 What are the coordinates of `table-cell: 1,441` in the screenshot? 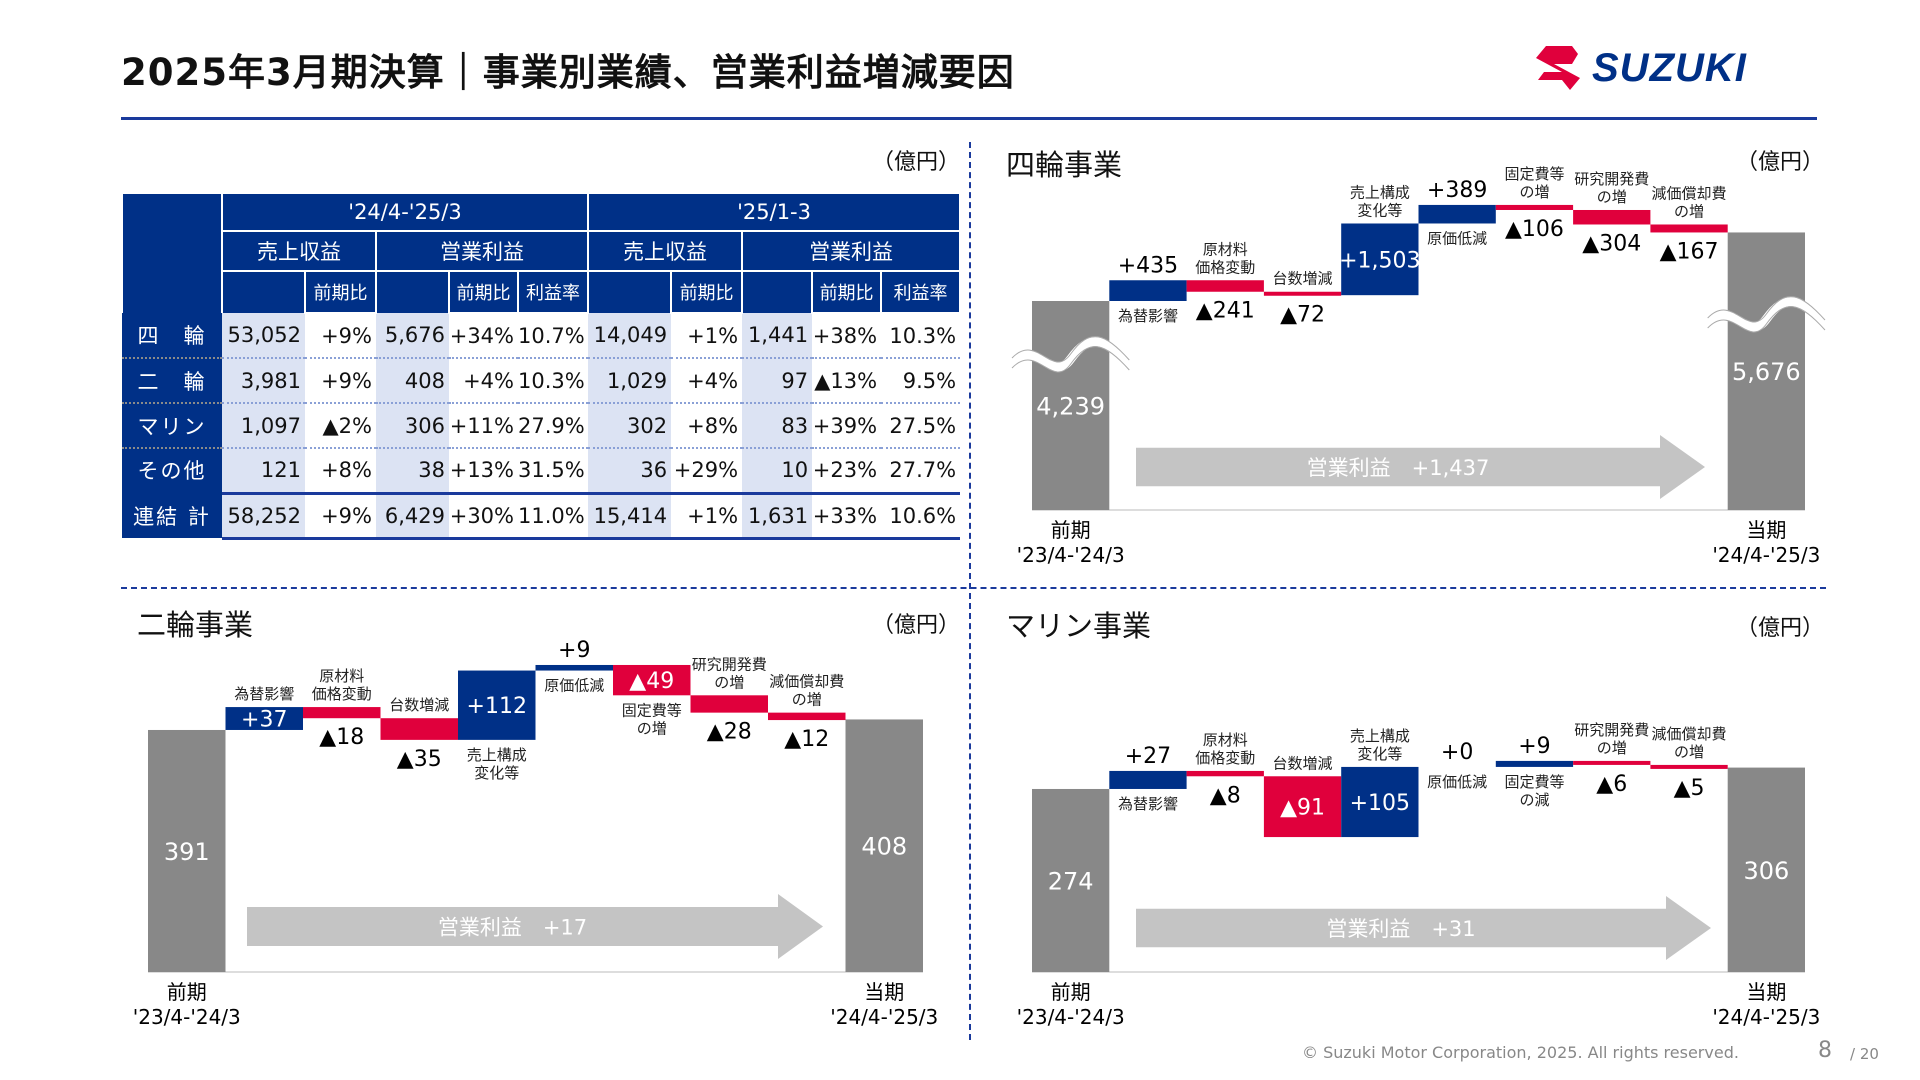 It's located at (777, 336).